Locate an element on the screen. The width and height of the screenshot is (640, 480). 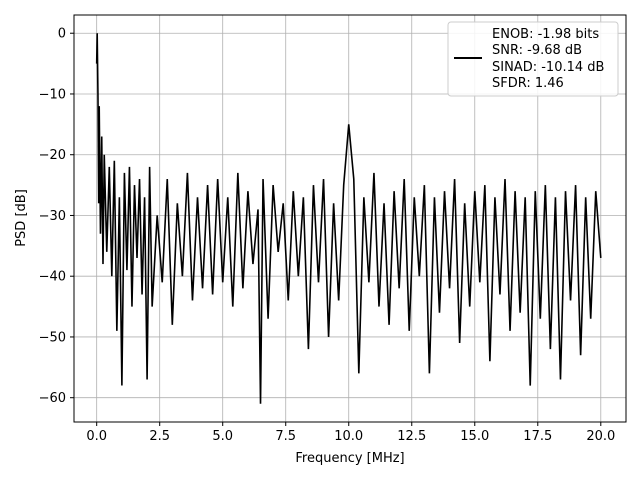
x-axis-ticks: 0.0 2.5 5.0 7.5 10.0 12.5 15.0 17.5 20.0 is located at coordinates (350, 433).